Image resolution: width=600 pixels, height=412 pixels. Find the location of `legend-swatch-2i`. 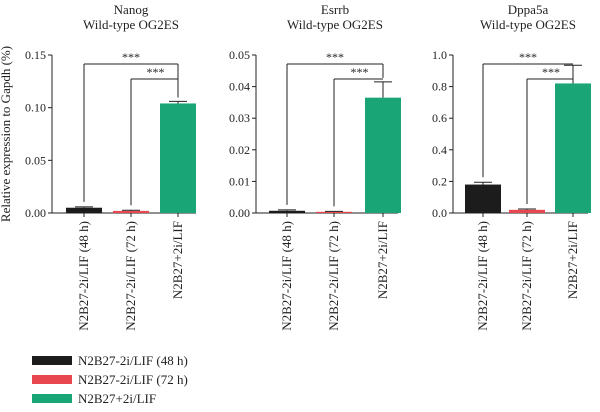

legend-swatch-2i is located at coordinates (52, 398).